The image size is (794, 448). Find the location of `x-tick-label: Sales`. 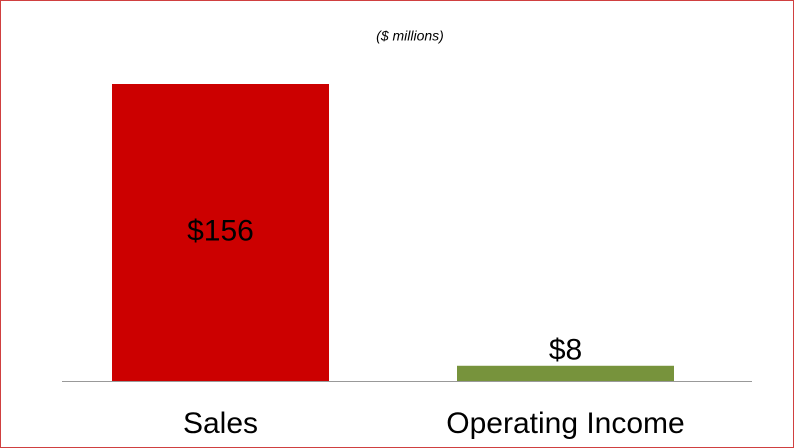

x-tick-label: Sales is located at coordinates (220, 423).